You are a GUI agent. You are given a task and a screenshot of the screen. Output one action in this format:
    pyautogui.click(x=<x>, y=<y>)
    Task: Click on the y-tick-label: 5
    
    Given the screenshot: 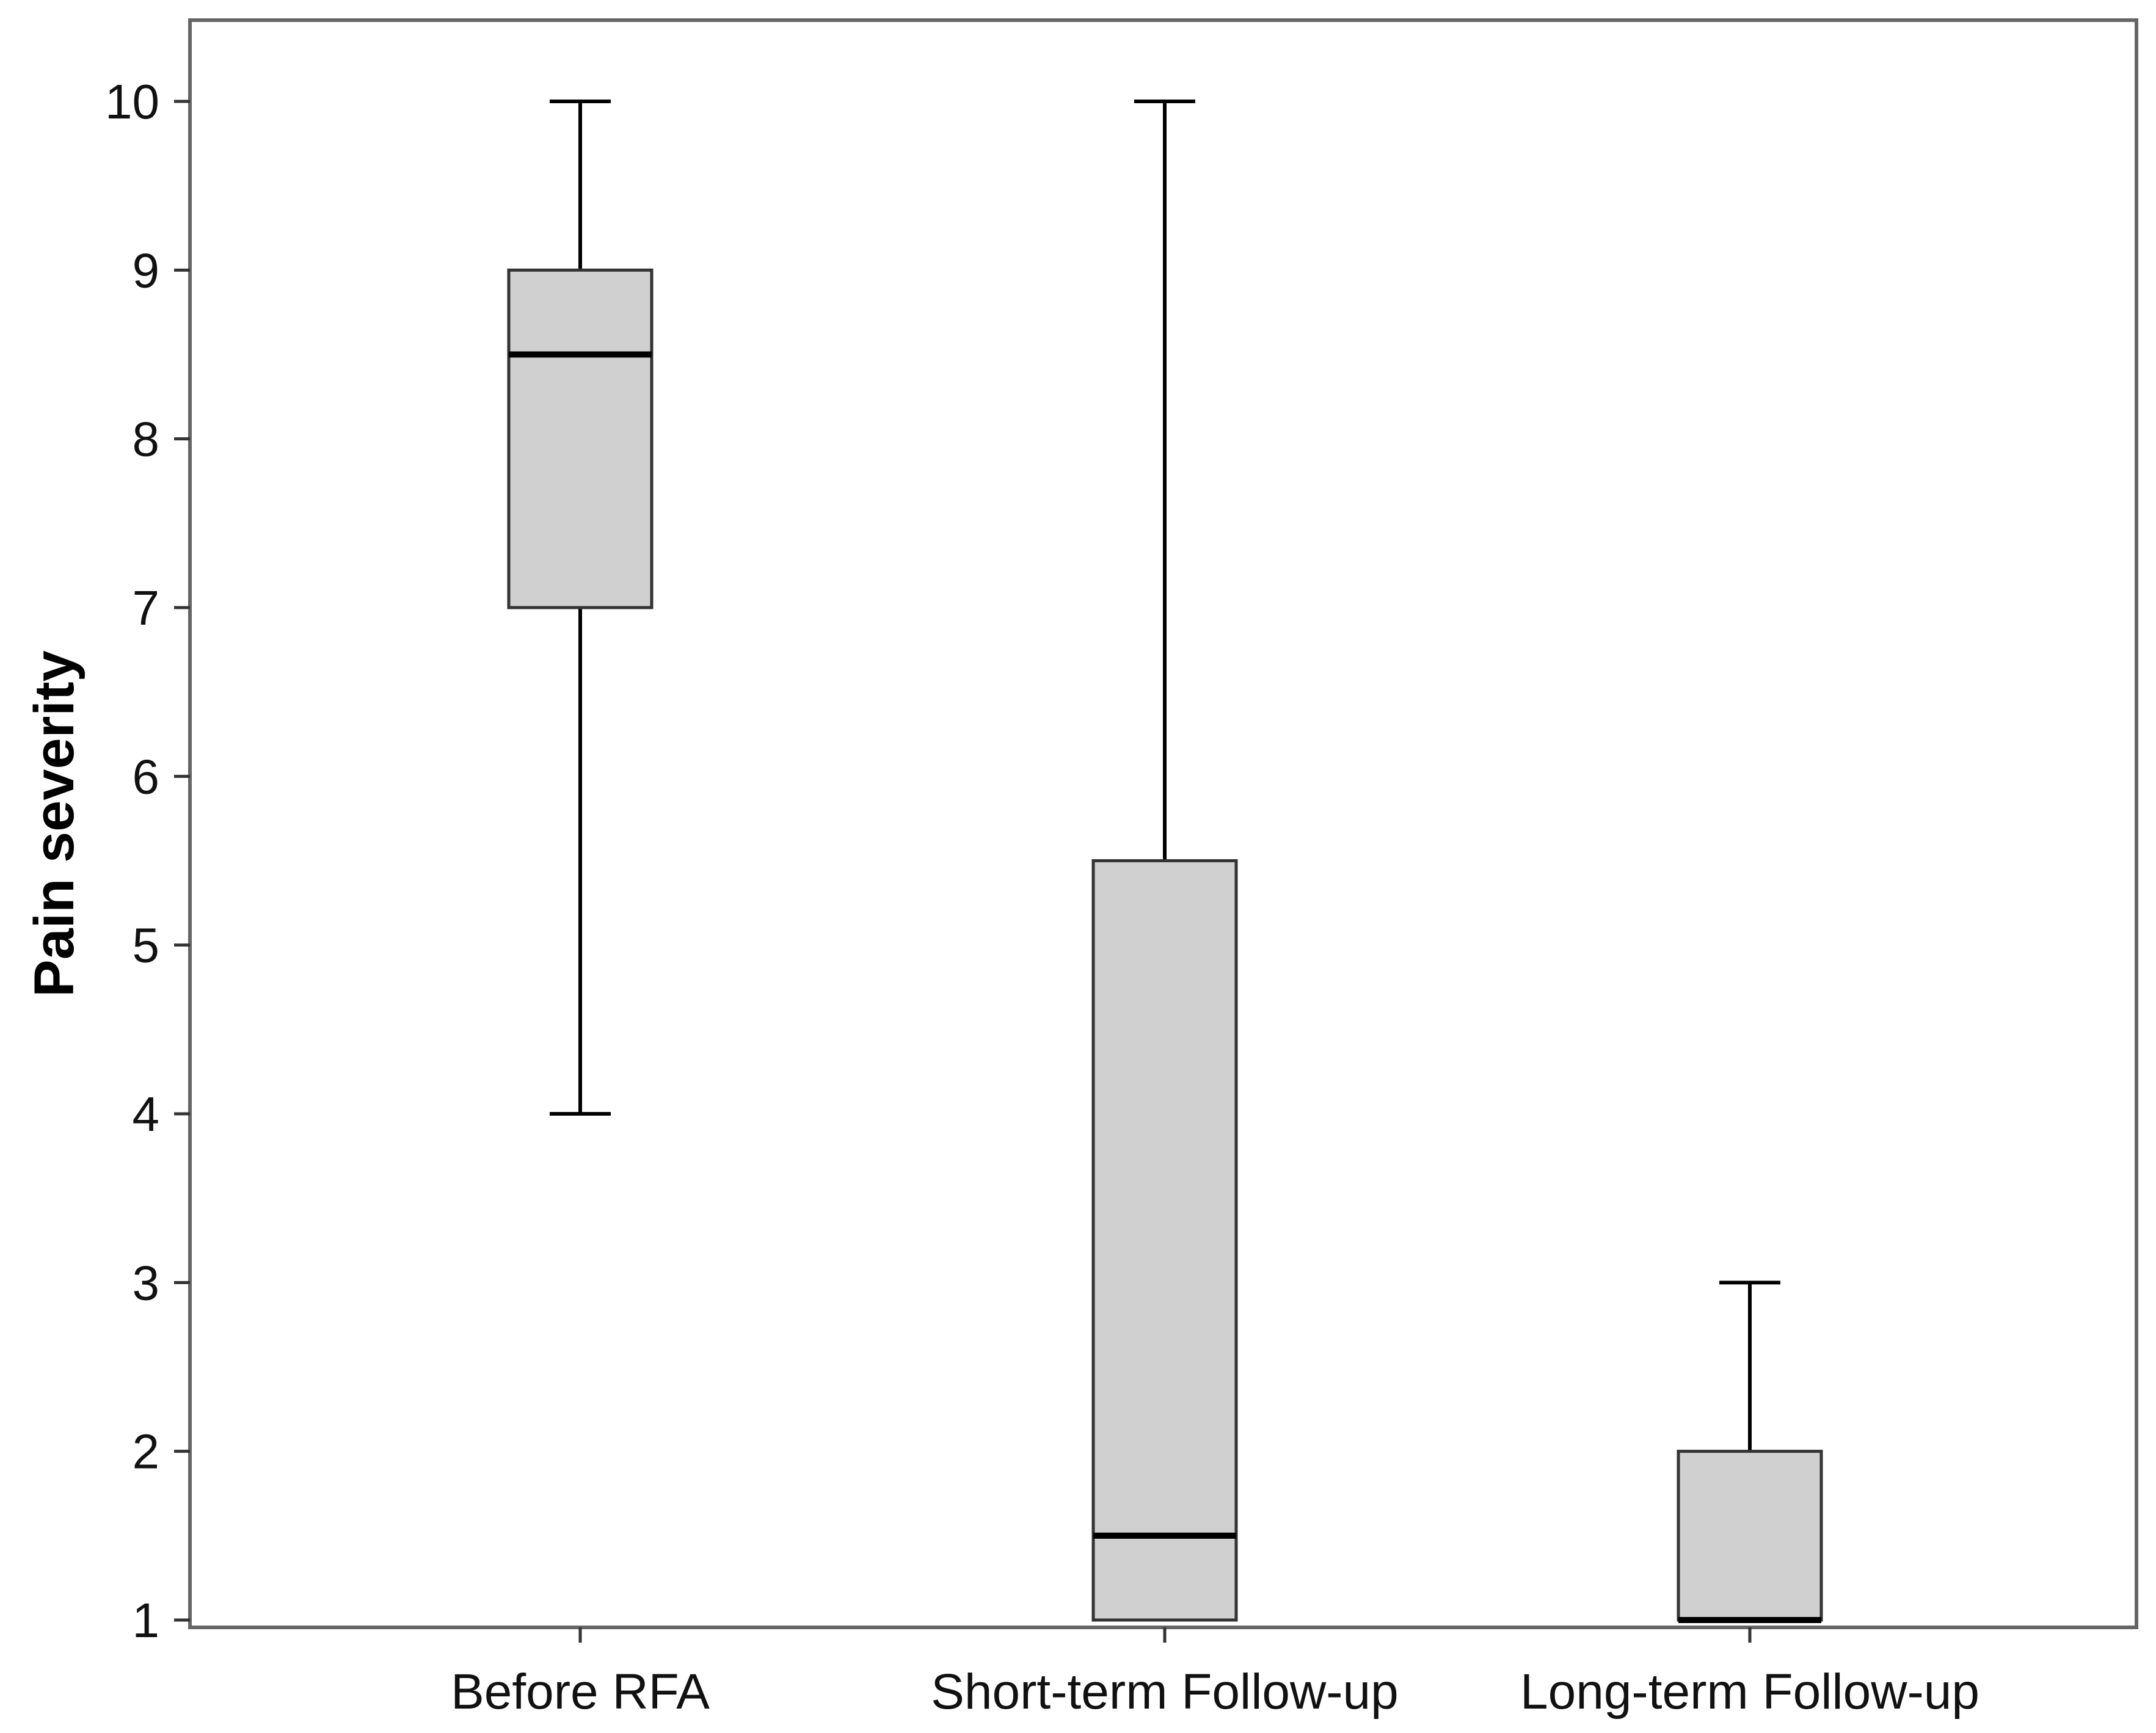 What is the action you would take?
    pyautogui.click(x=146, y=945)
    